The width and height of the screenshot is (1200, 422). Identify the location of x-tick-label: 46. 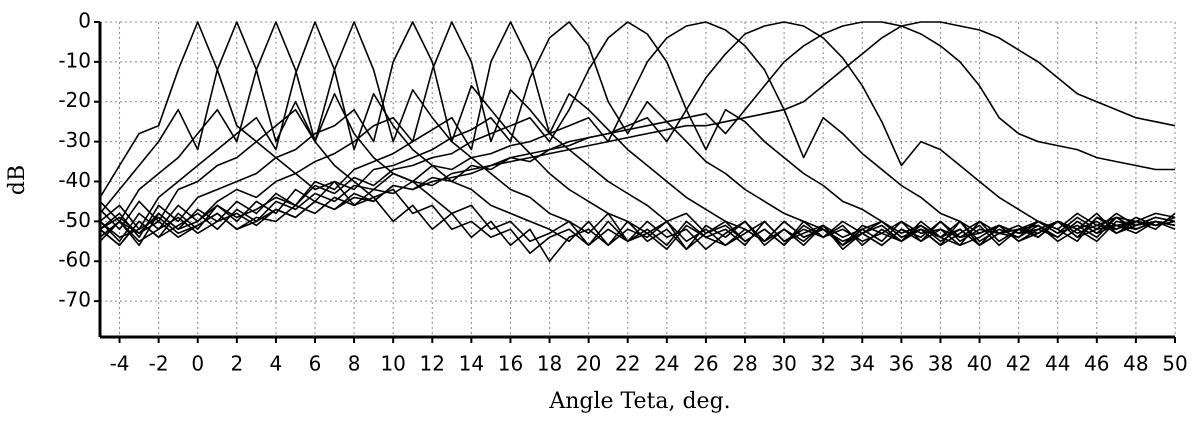
(1096, 364).